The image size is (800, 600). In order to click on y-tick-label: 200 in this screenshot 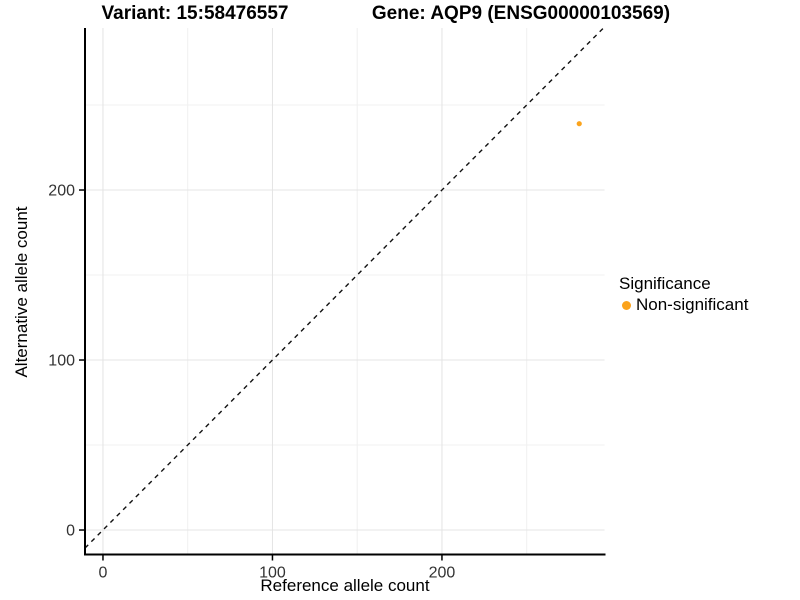, I will do `click(61, 191)`.